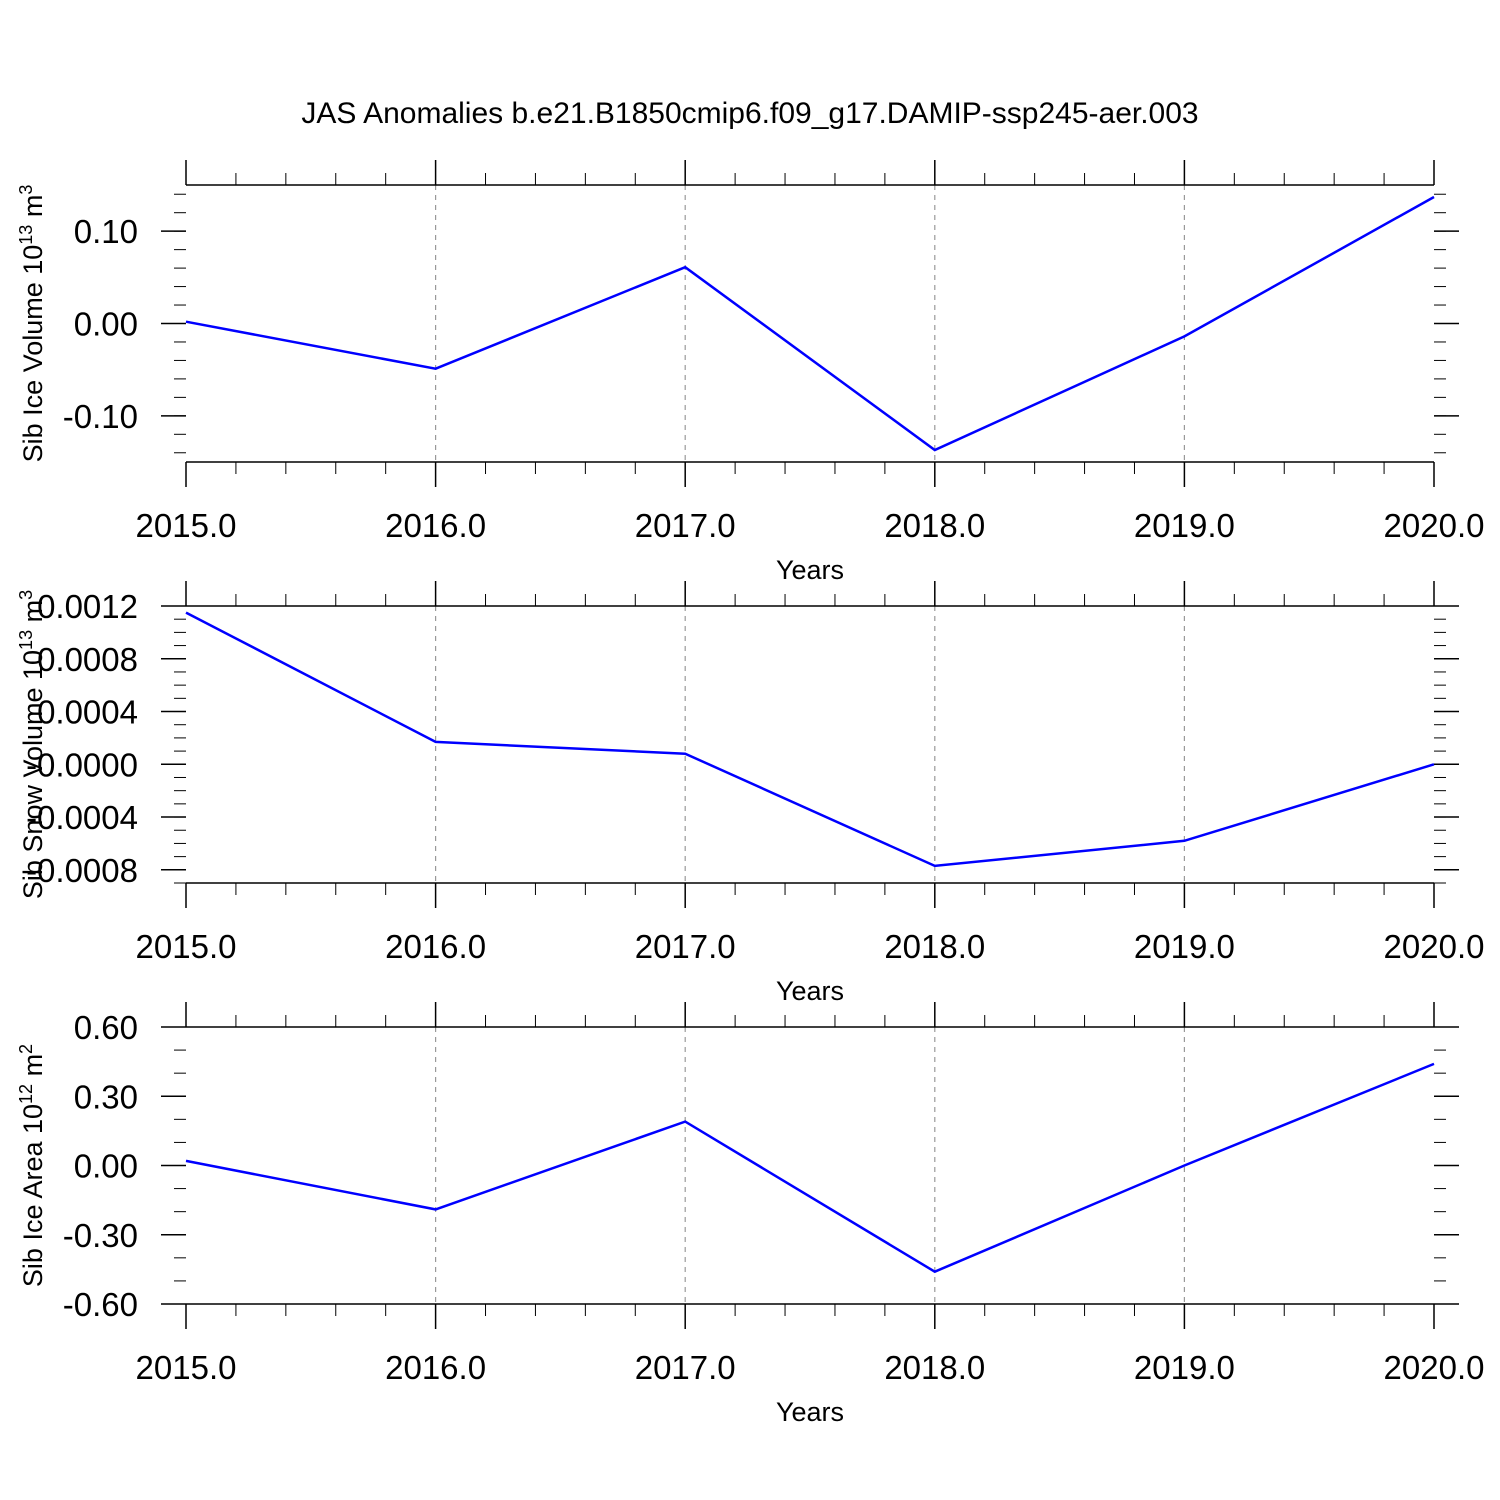 Image resolution: width=1500 pixels, height=1500 pixels. Describe the element at coordinates (82, 764) in the screenshot. I see `y-tick-label: -0.0000` at that location.